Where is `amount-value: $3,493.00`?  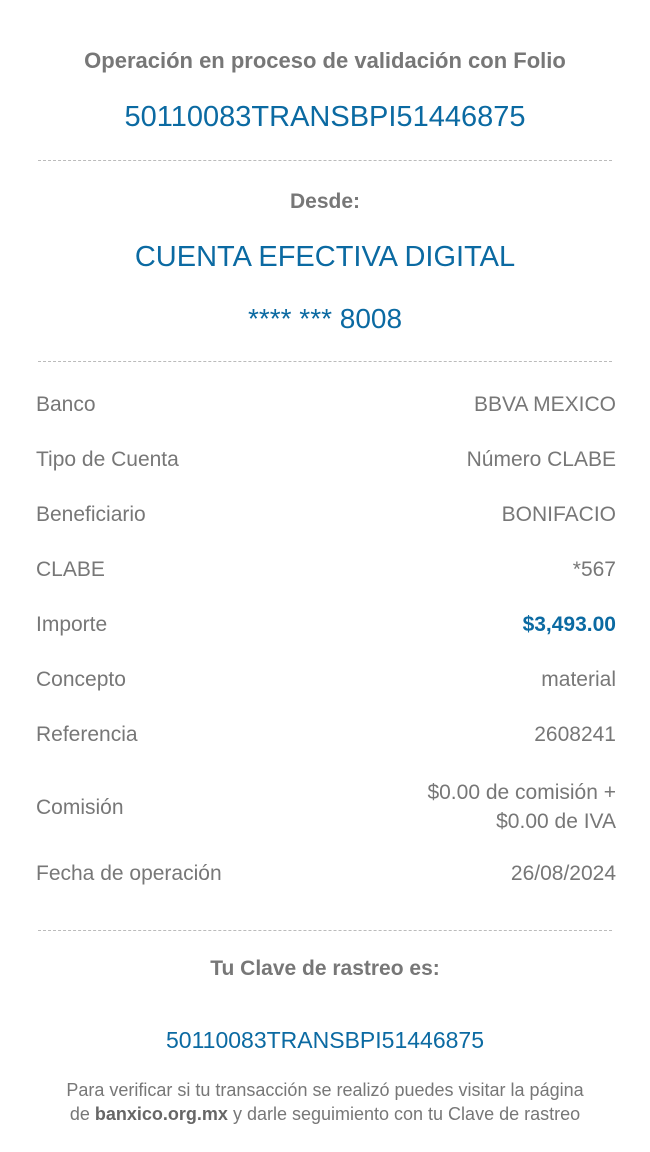 amount-value: $3,493.00 is located at coordinates (569, 624).